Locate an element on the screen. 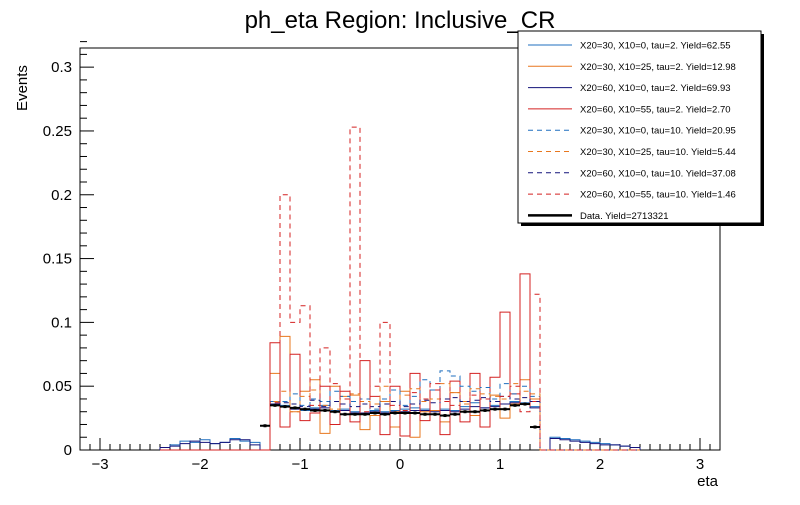  y-tick-label: 0.1 is located at coordinates (61, 322).